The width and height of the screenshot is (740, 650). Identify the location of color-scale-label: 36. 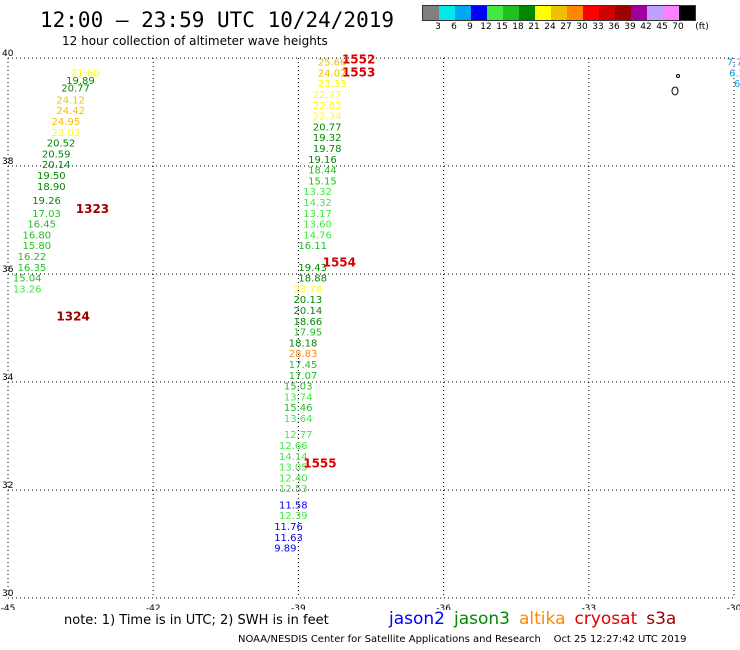
(614, 27).